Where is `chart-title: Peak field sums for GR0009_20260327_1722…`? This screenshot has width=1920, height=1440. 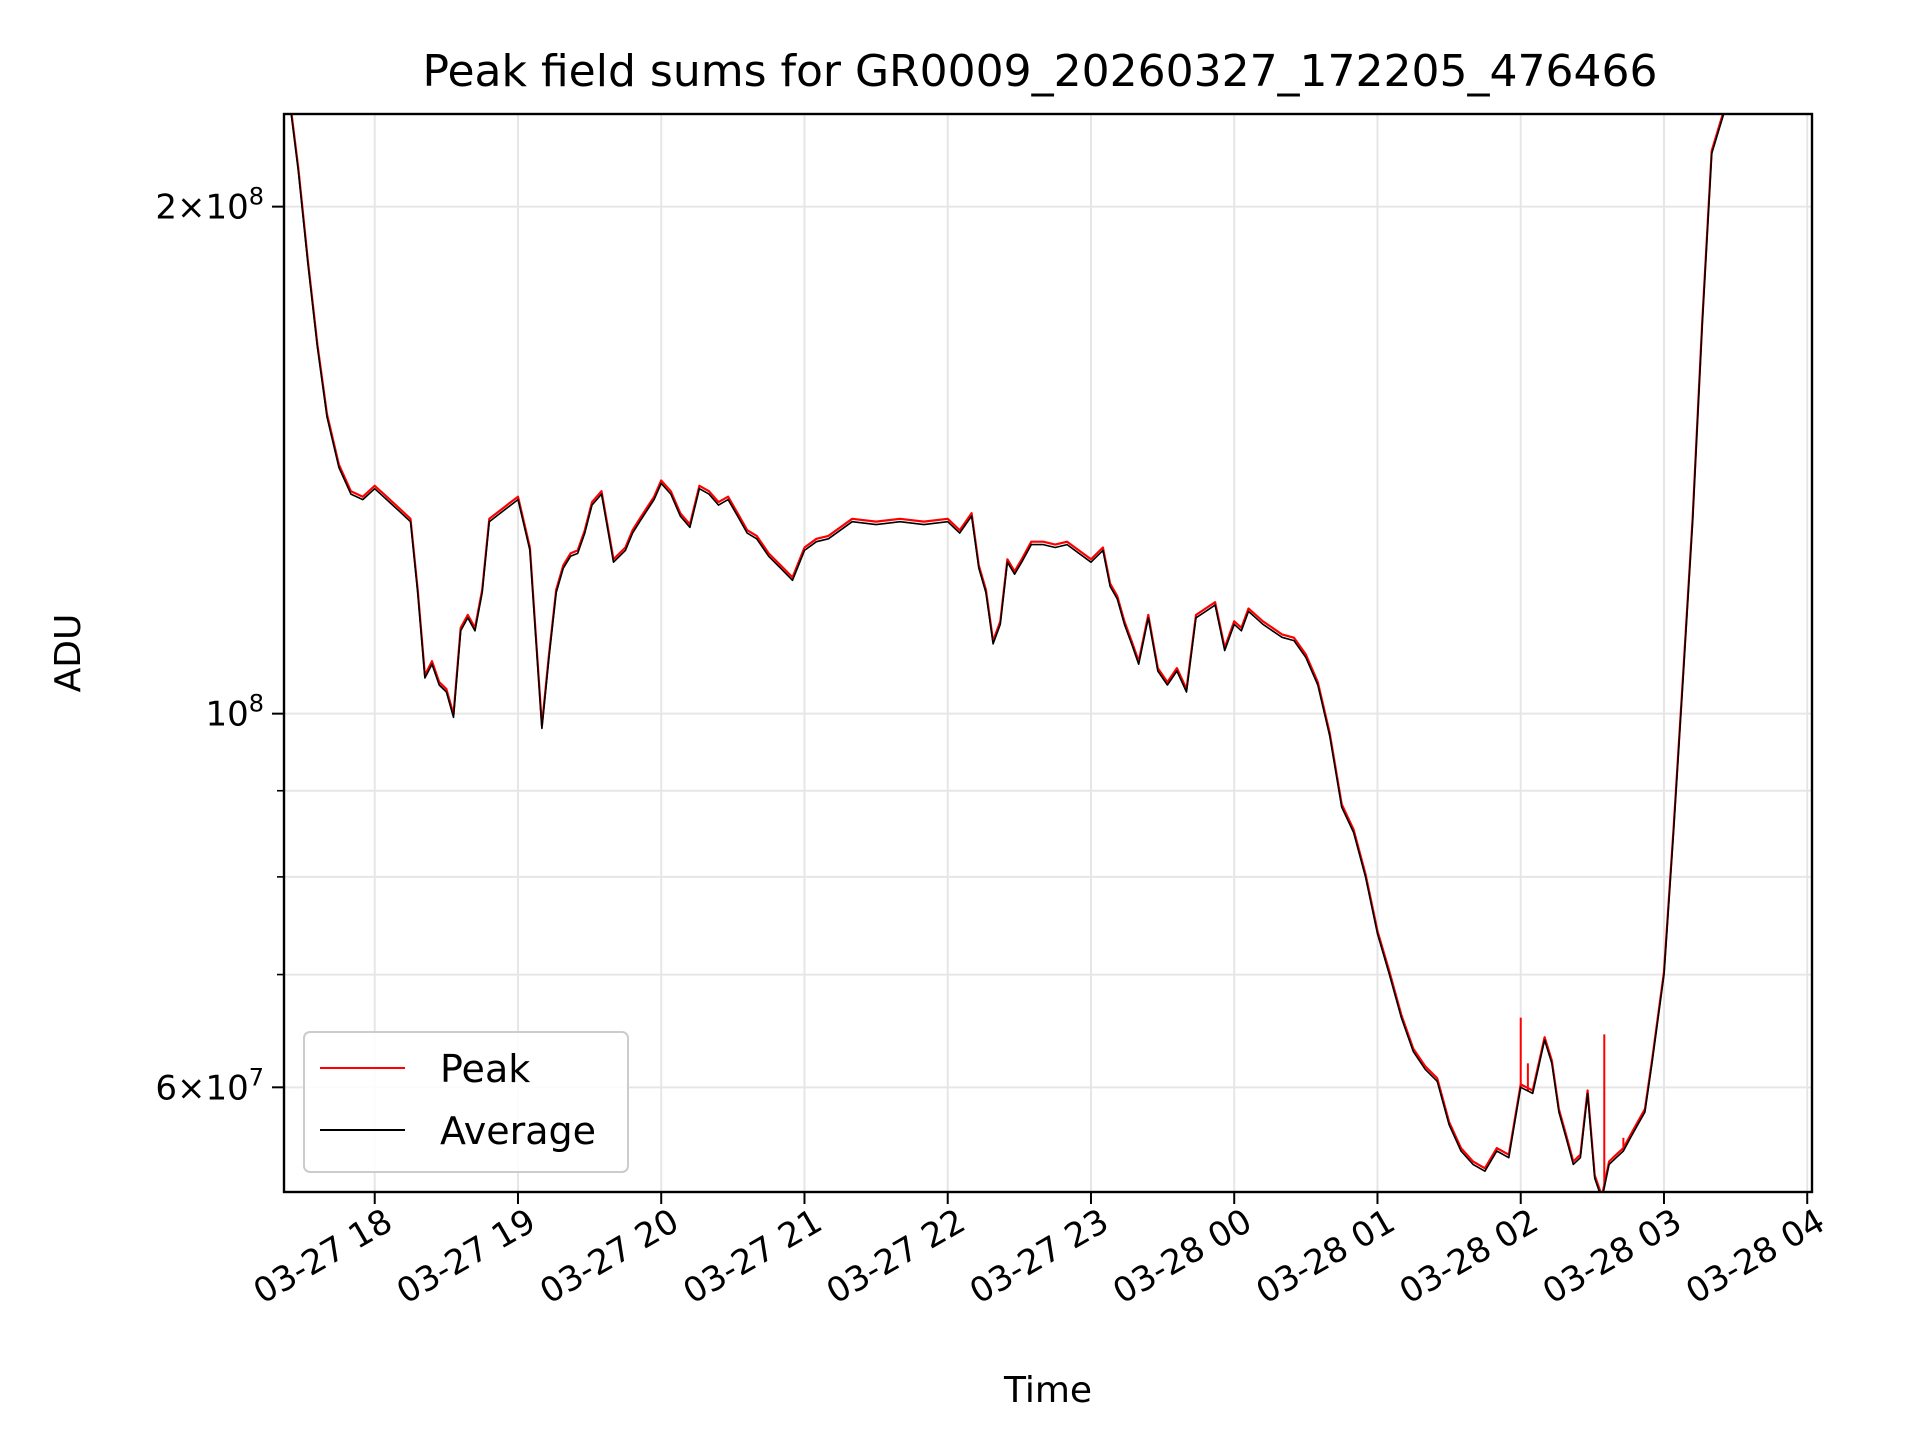
chart-title: Peak field sums for GR0009_20260327_1722… is located at coordinates (1040, 71).